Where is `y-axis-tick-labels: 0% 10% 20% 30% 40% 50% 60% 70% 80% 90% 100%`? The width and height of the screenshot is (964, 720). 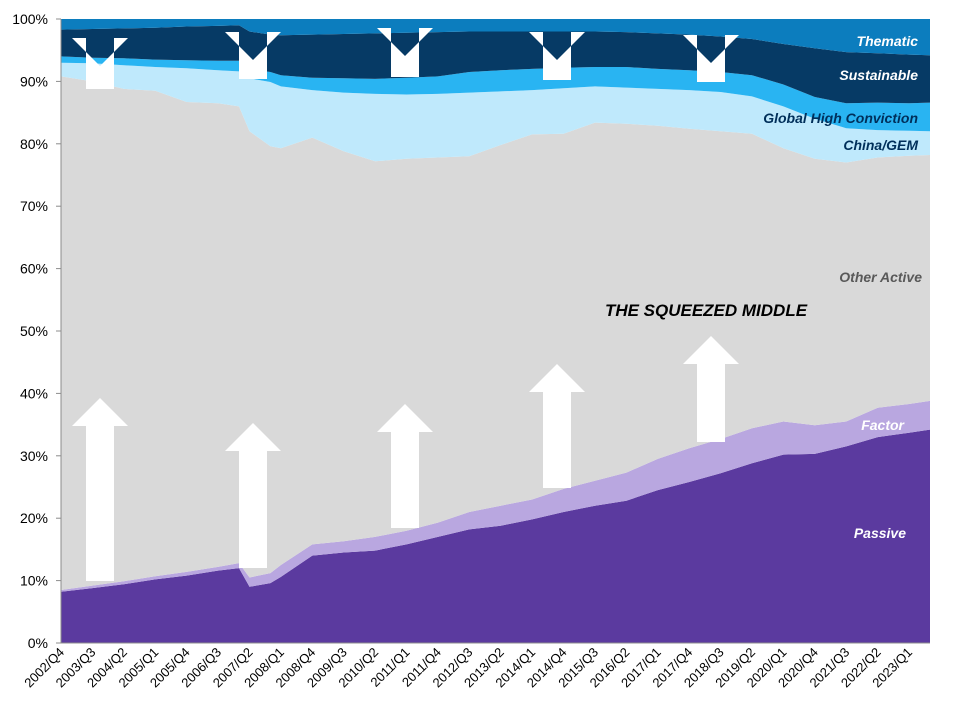
y-axis-tick-labels: 0% 10% 20% 30% 40% 50% 60% 70% 80% 90% 100% is located at coordinates (36, 331).